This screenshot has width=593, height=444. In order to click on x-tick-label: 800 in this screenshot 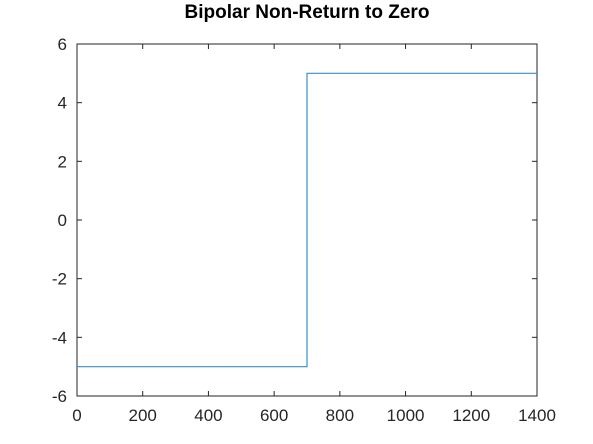, I will do `click(340, 415)`.